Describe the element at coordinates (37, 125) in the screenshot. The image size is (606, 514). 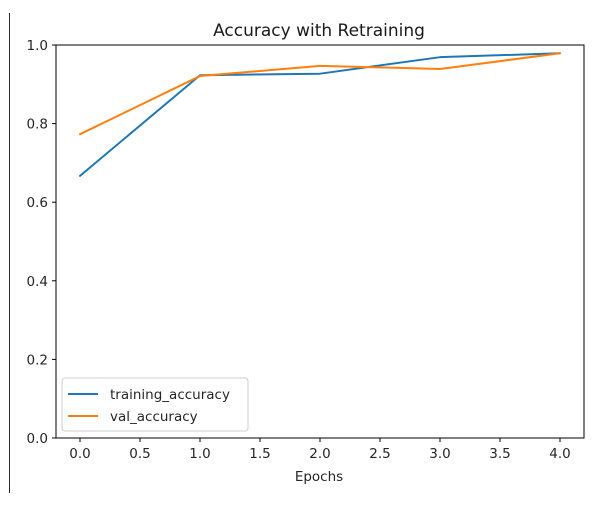
I see `y-tick-label: 0.8` at that location.